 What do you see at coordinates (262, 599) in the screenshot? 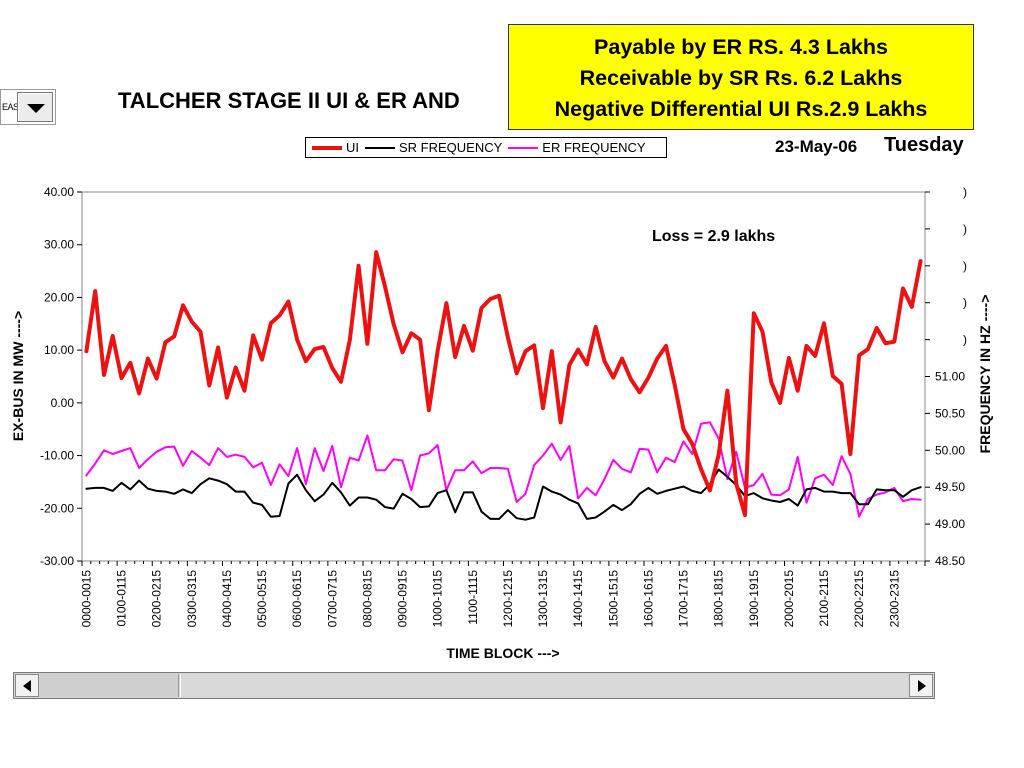
I see `x-tick-label: 0500-0515` at bounding box center [262, 599].